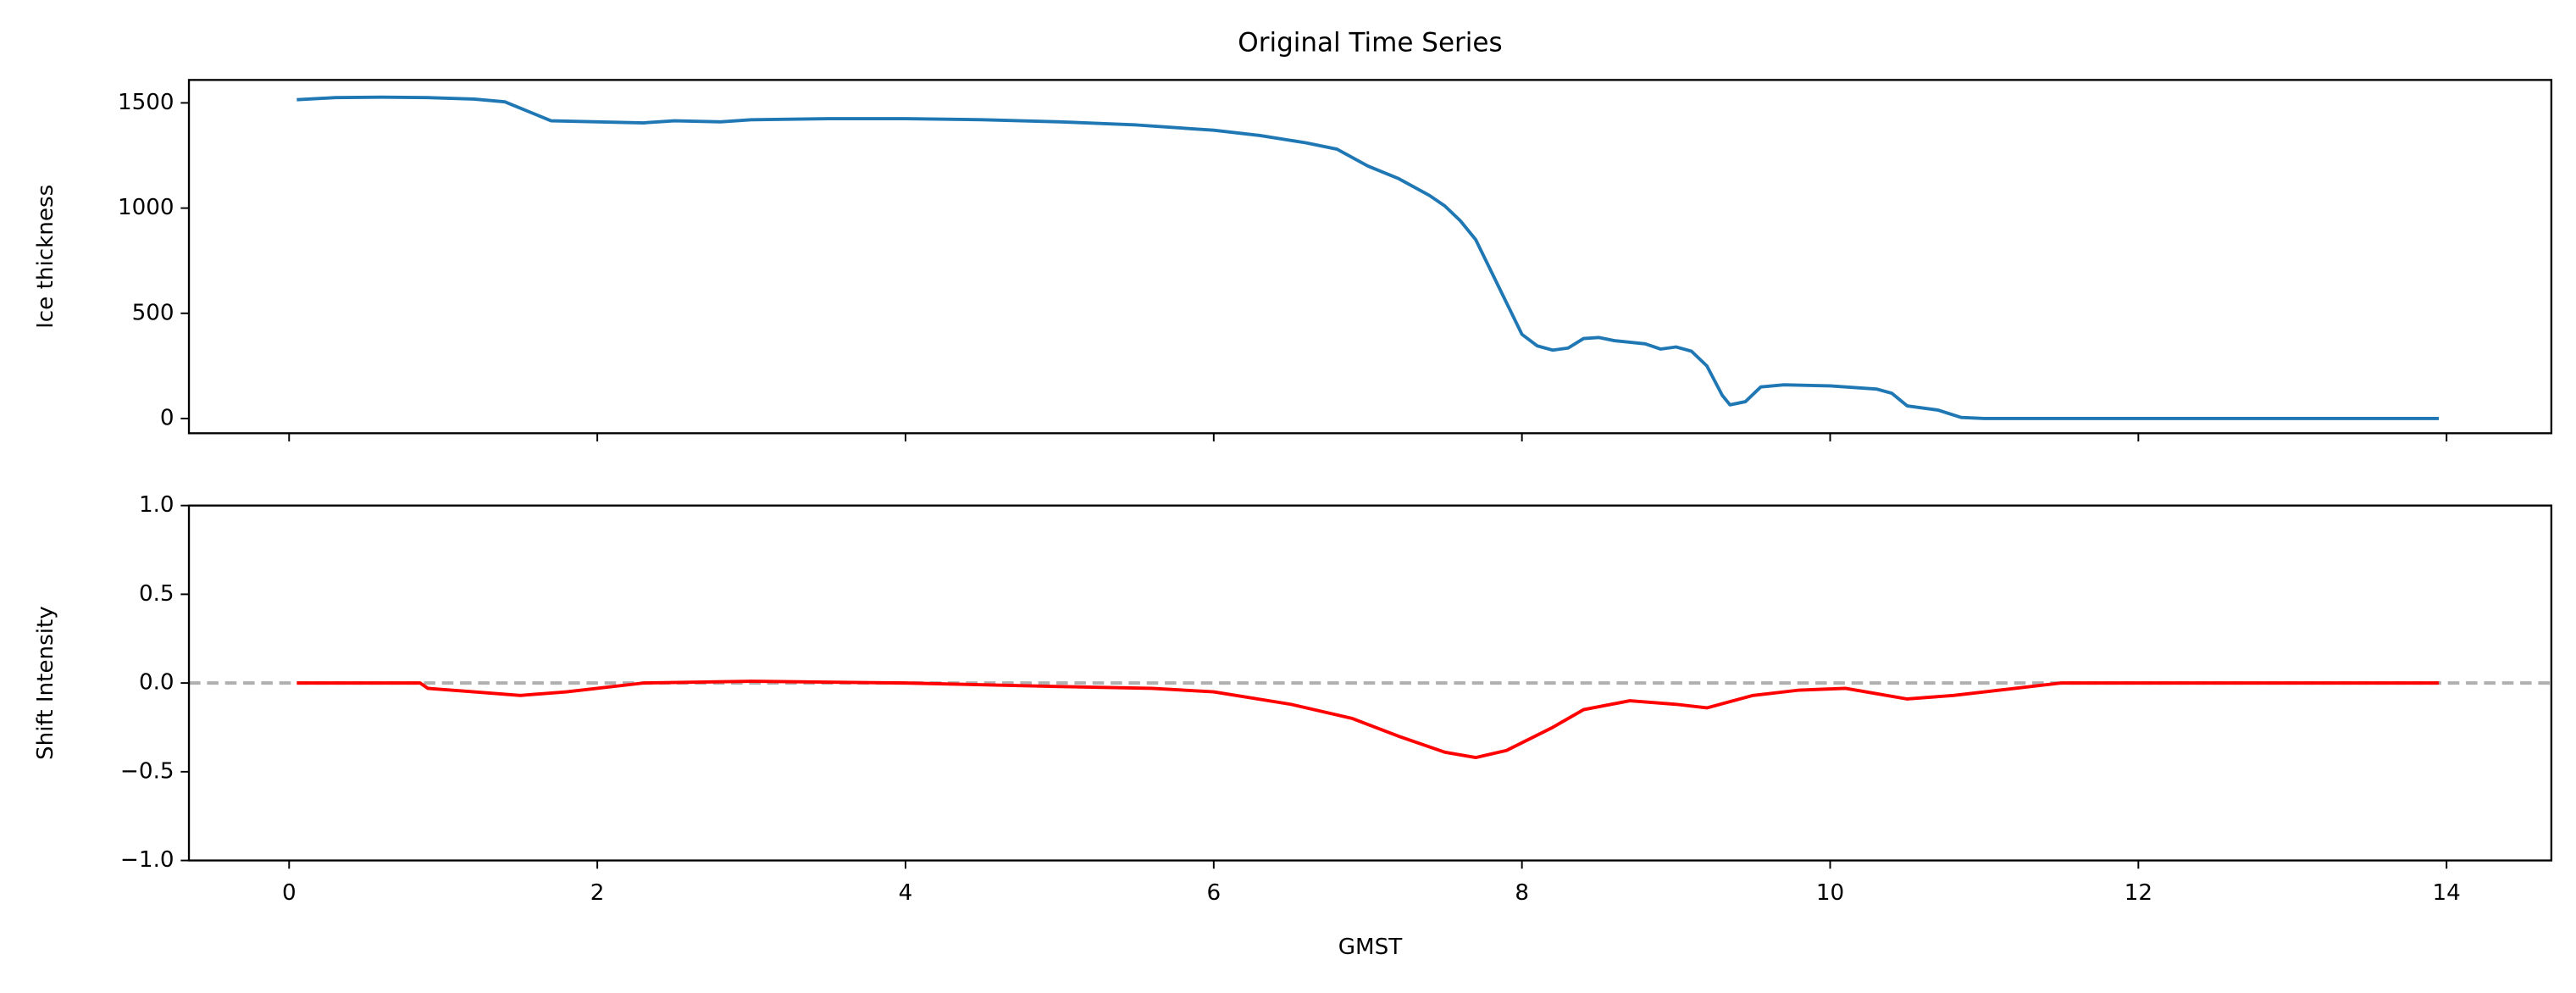 The width and height of the screenshot is (2576, 993). Describe the element at coordinates (1368, 720) in the screenshot. I see `data-line` at that location.